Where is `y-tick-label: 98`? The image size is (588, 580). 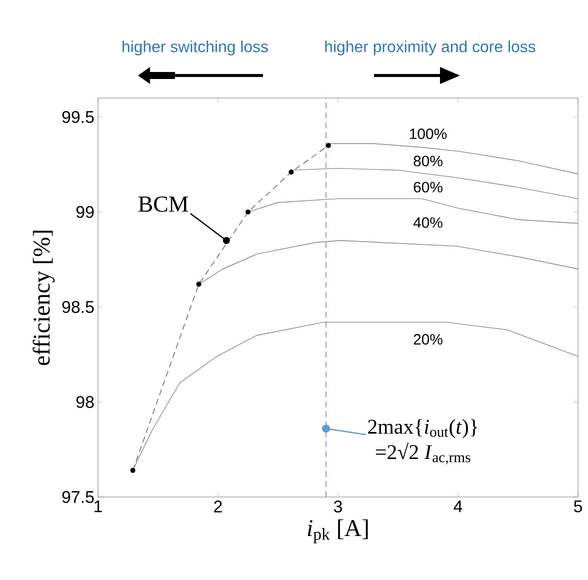 y-tick-label: 98 is located at coordinates (85, 402).